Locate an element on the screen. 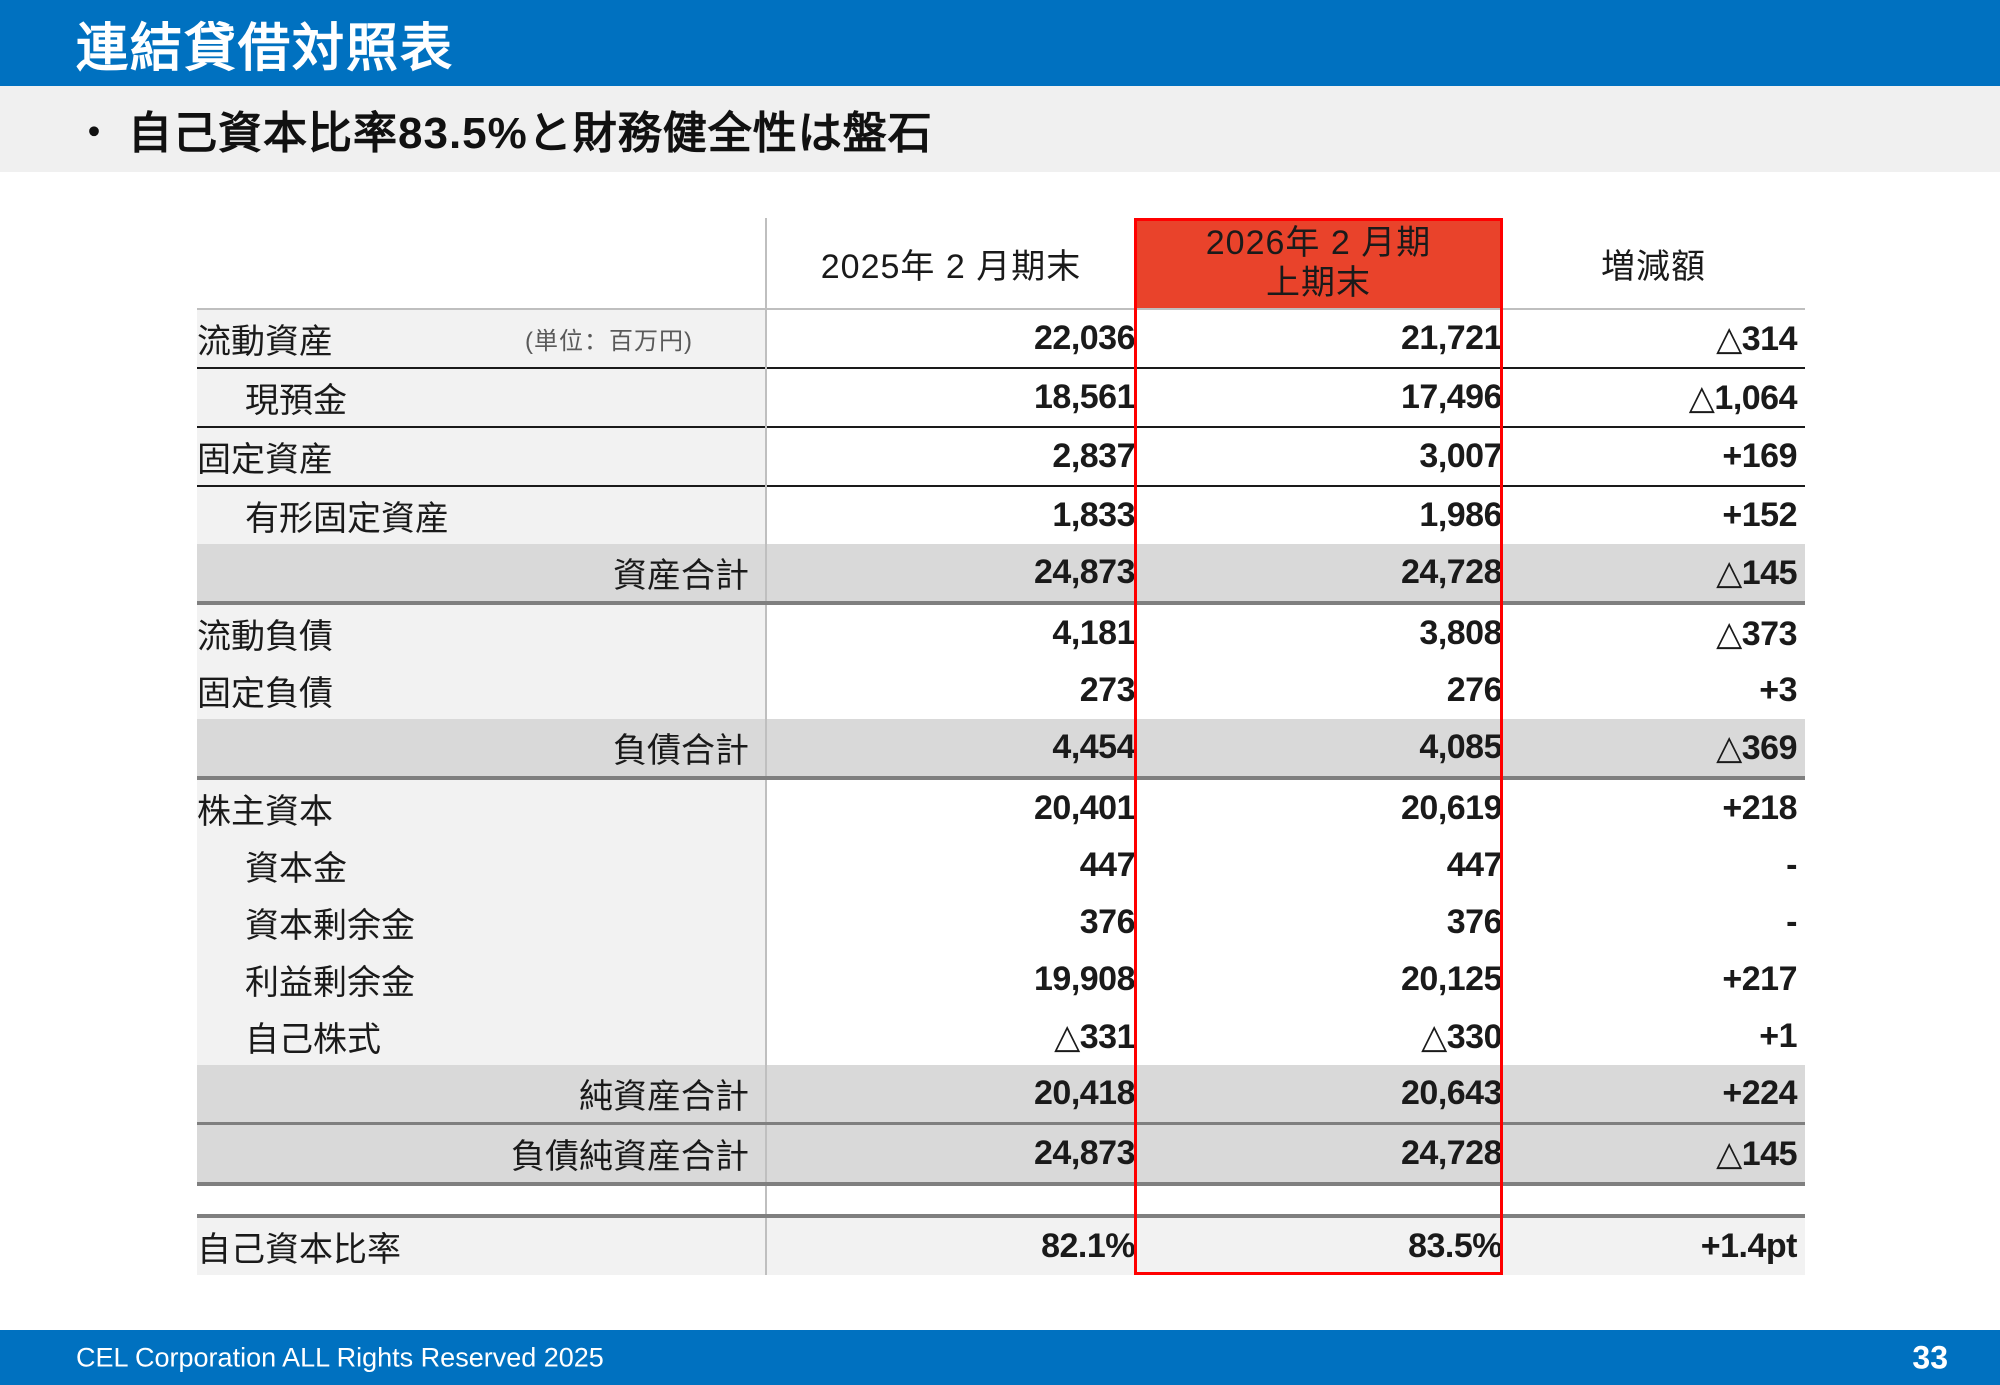 The height and width of the screenshot is (1385, 2000). title-bar: 連結貸借対照表 is located at coordinates (1000, 43).